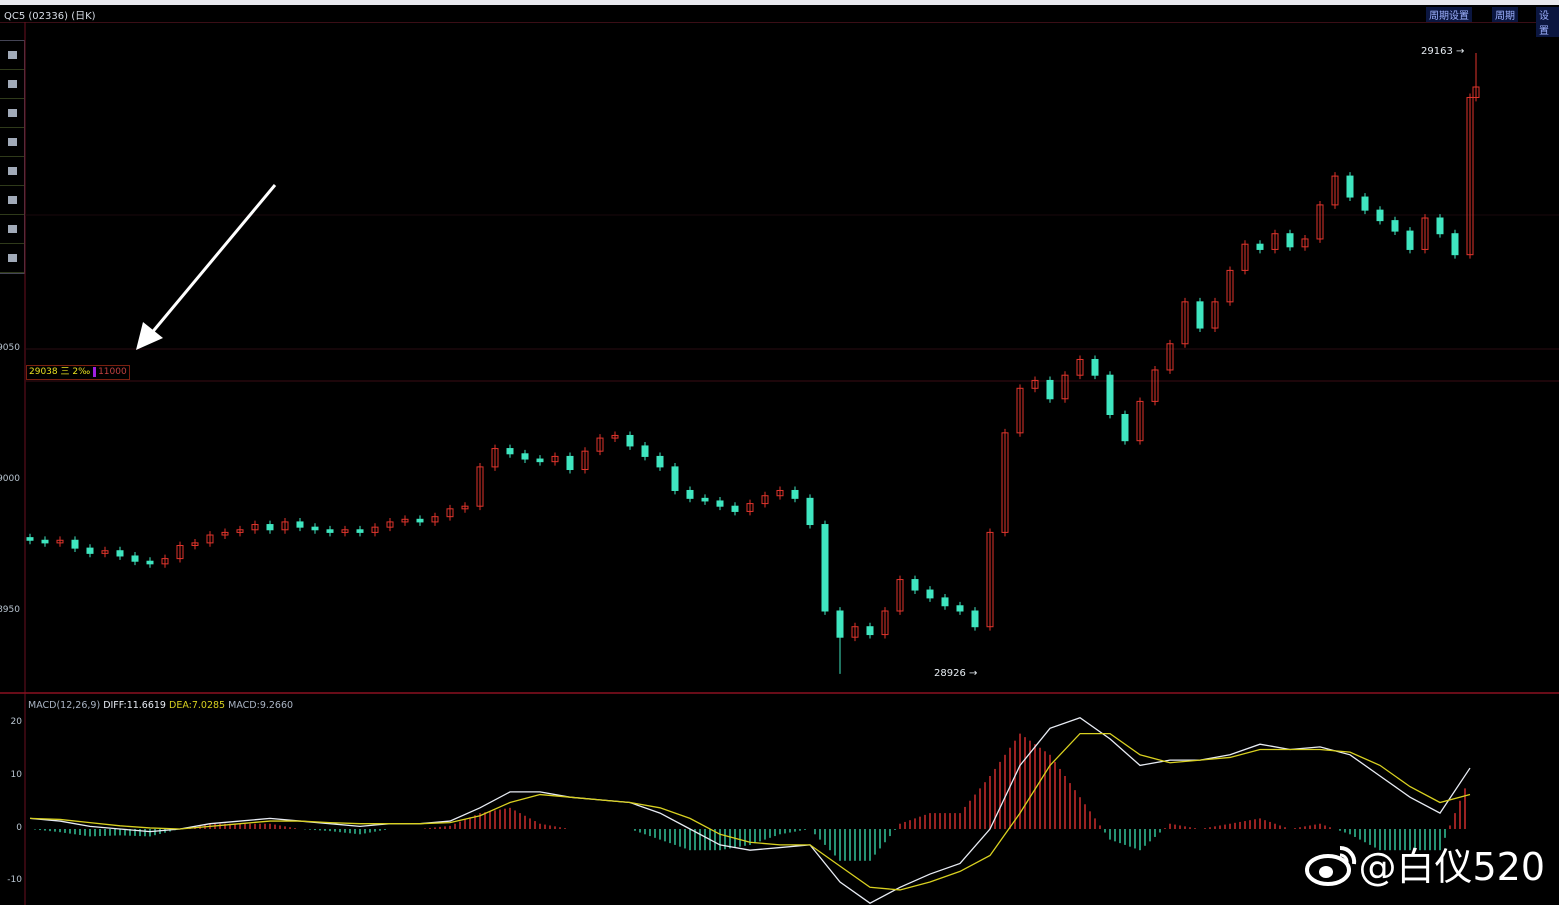  I want to click on chart-title: QC5 (02336) (日K), so click(50, 16).